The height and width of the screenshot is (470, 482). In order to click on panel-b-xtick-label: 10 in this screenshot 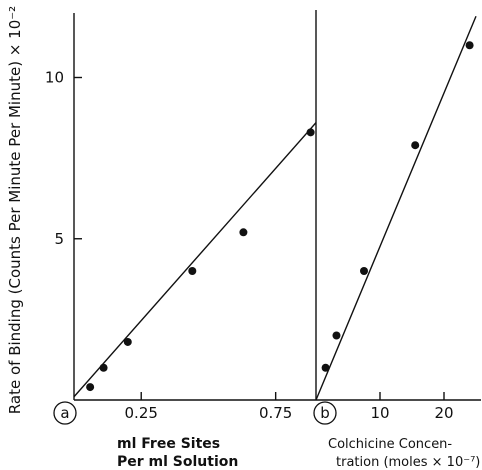, I will do `click(379, 413)`.